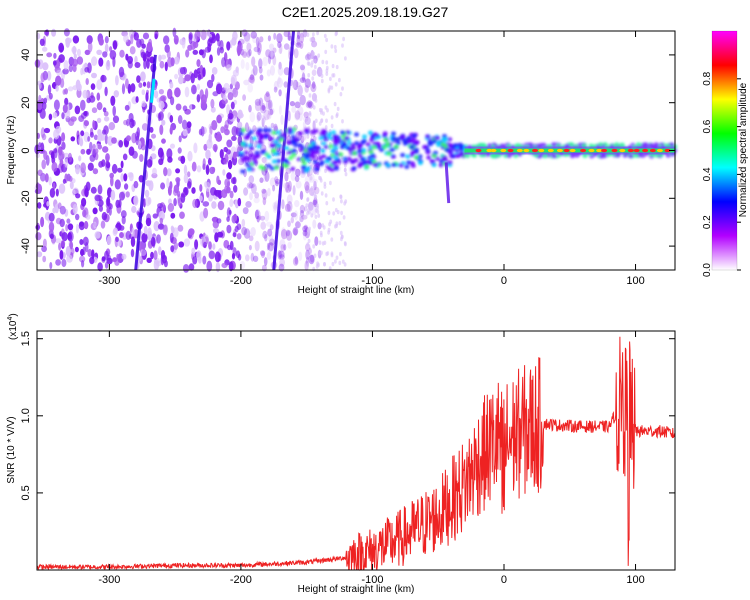 The image size is (750, 600). Describe the element at coordinates (707, 126) in the screenshot. I see `colorbar-tick-label: 0.6` at that location.